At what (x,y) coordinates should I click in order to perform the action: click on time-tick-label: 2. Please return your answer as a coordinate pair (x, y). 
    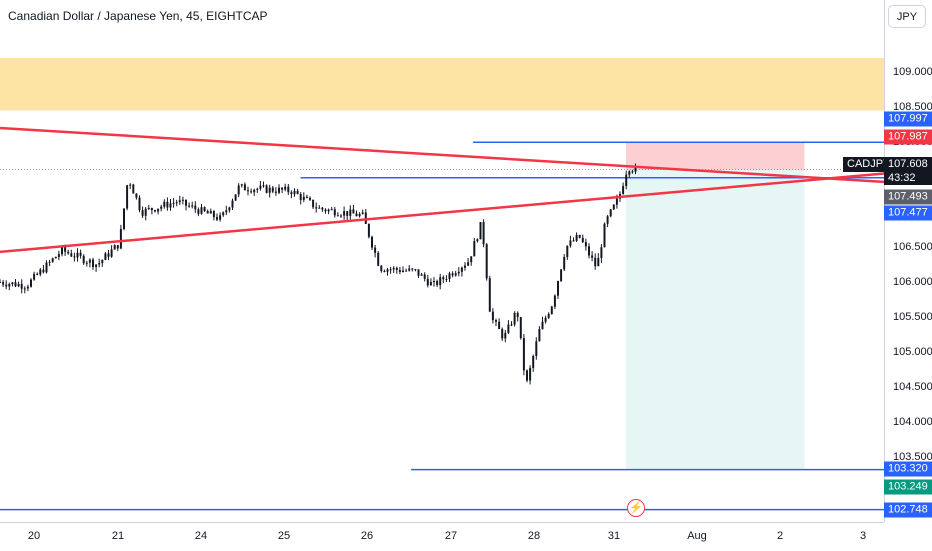
    Looking at the image, I should click on (780, 536).